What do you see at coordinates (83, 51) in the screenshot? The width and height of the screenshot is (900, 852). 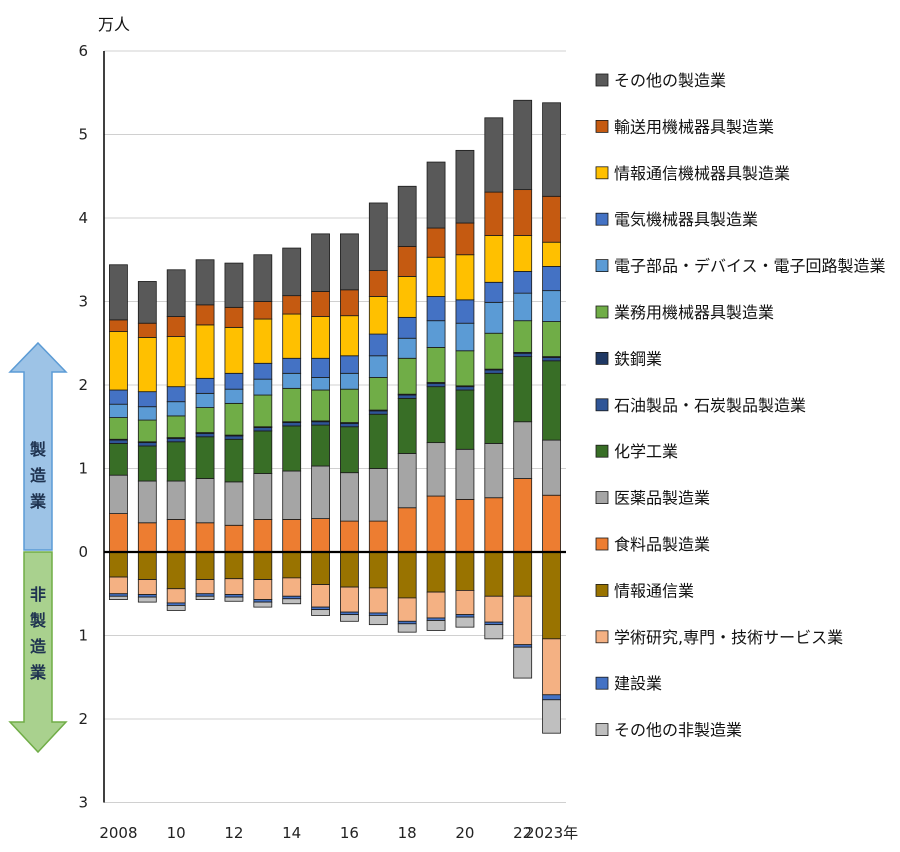 I see `y-tick-label: 6` at bounding box center [83, 51].